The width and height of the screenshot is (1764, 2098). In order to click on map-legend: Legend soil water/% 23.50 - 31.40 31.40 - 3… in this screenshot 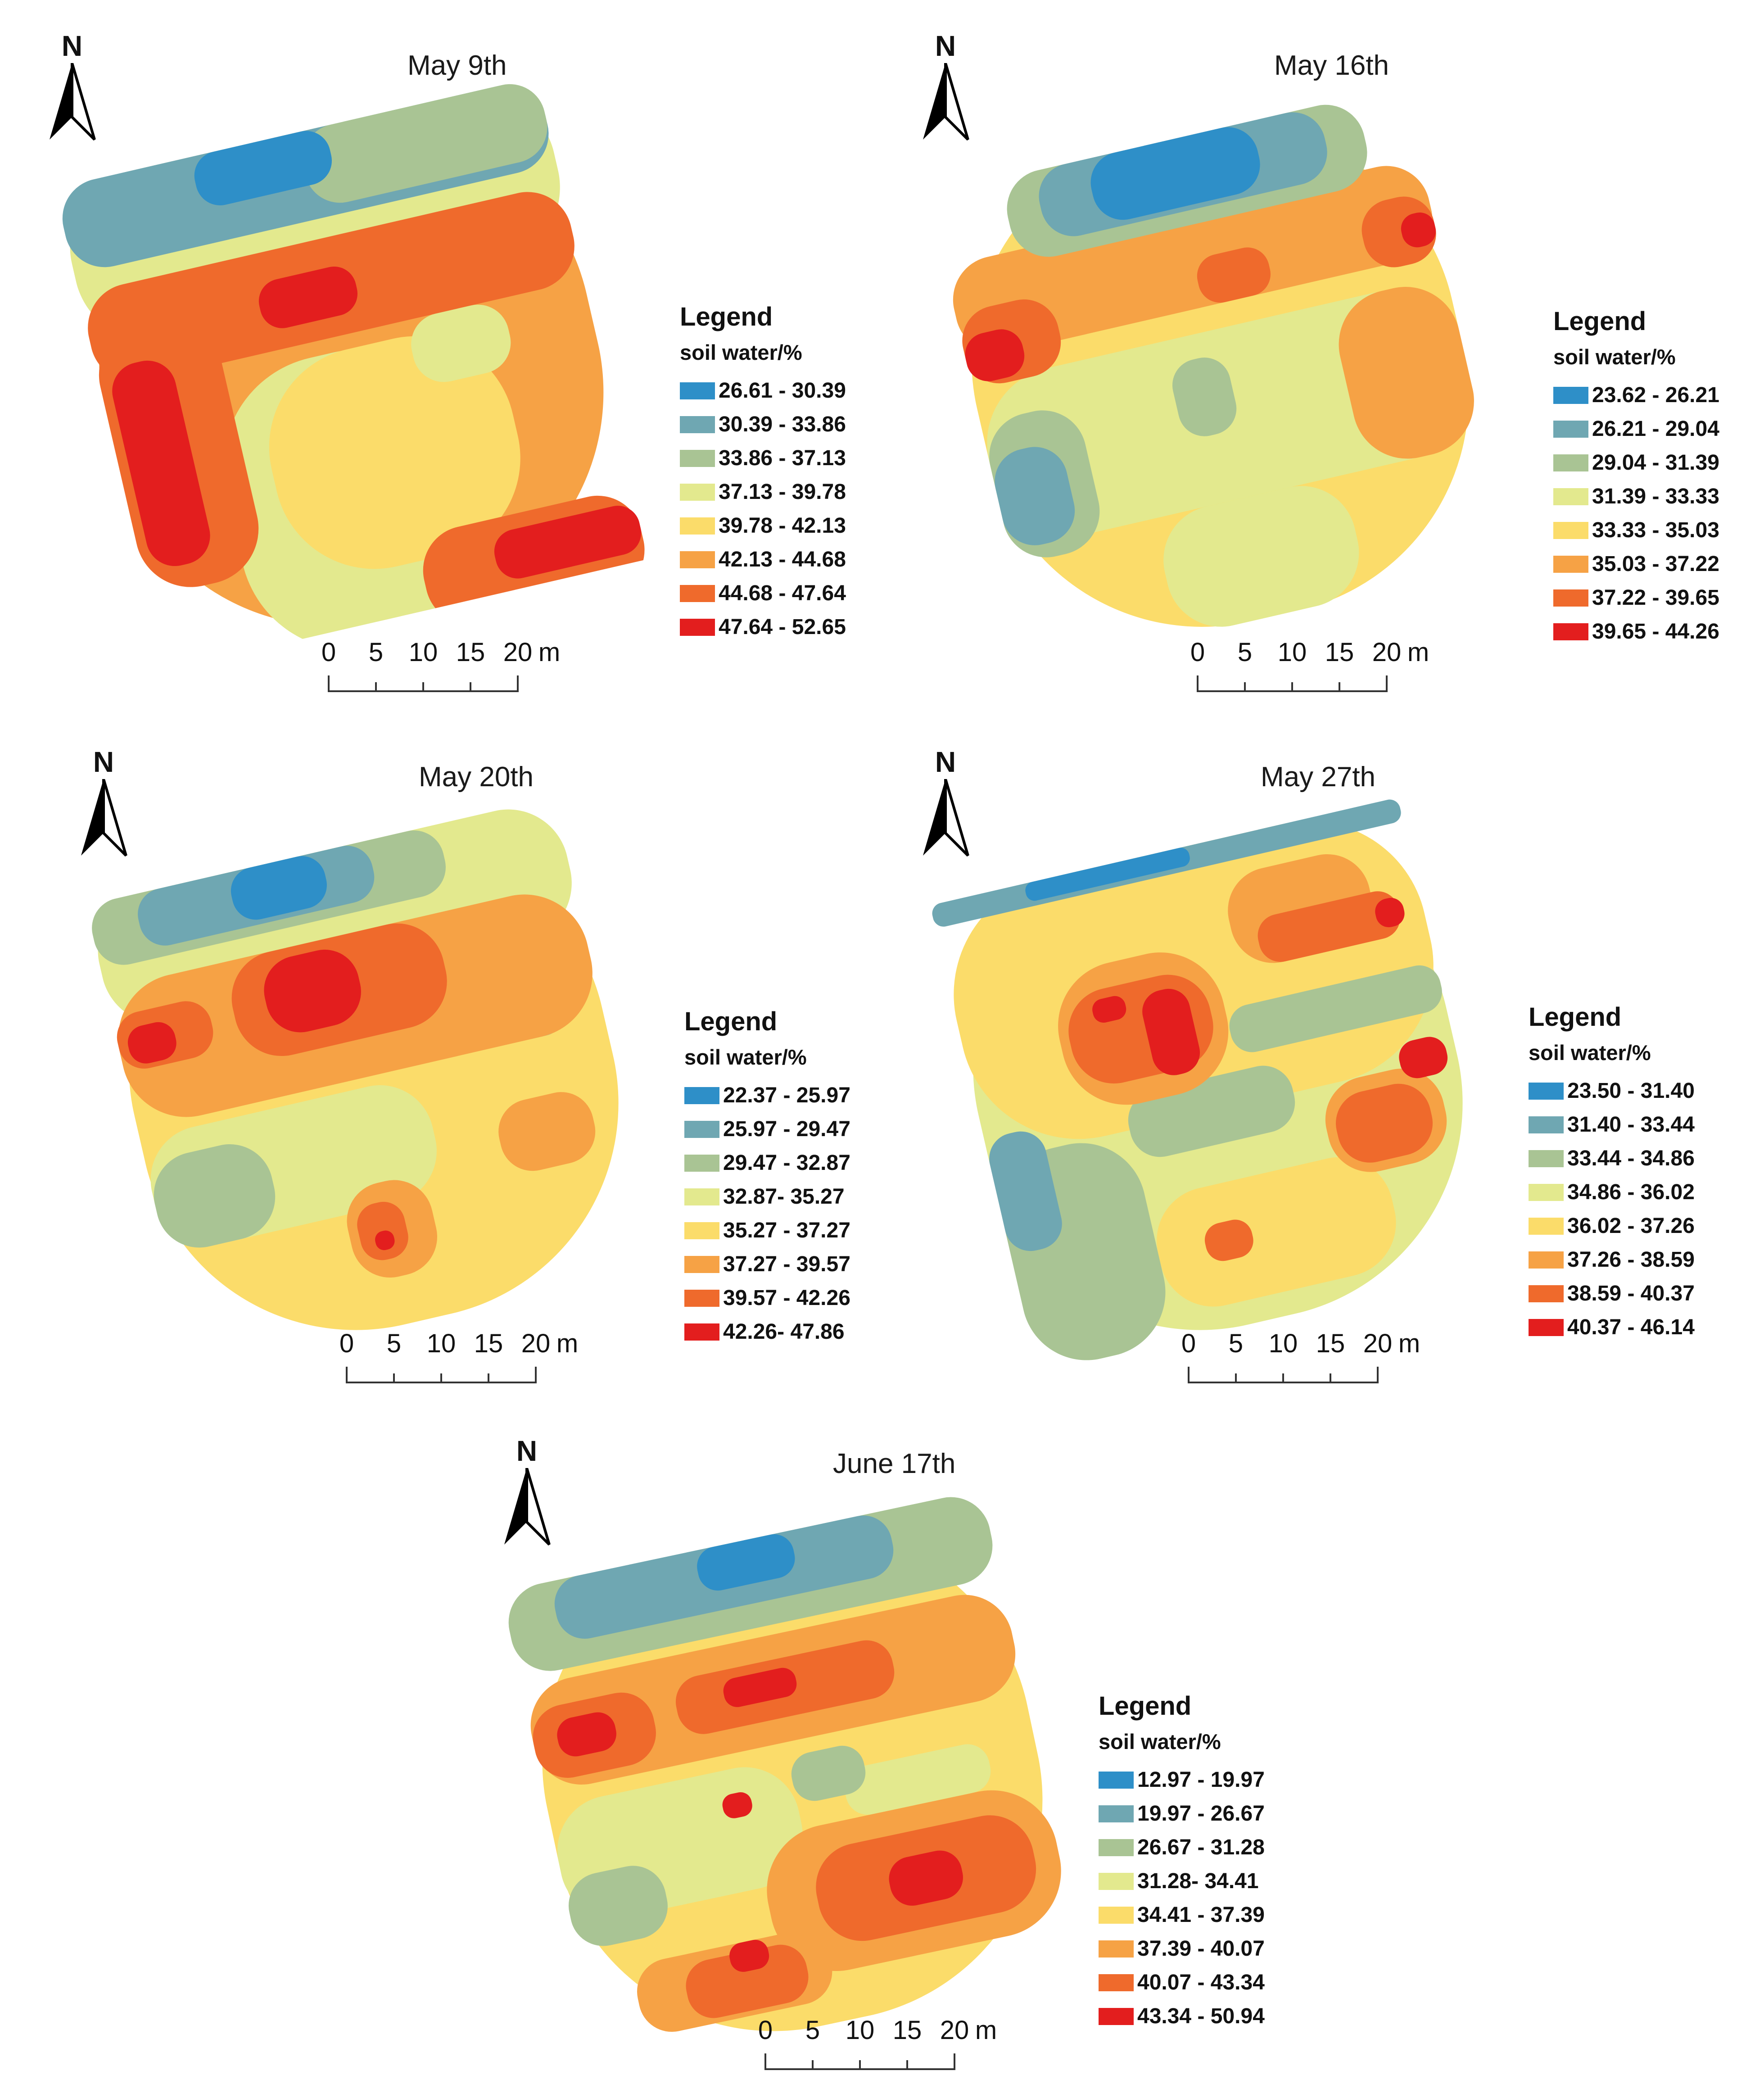, I will do `click(1646, 1173)`.